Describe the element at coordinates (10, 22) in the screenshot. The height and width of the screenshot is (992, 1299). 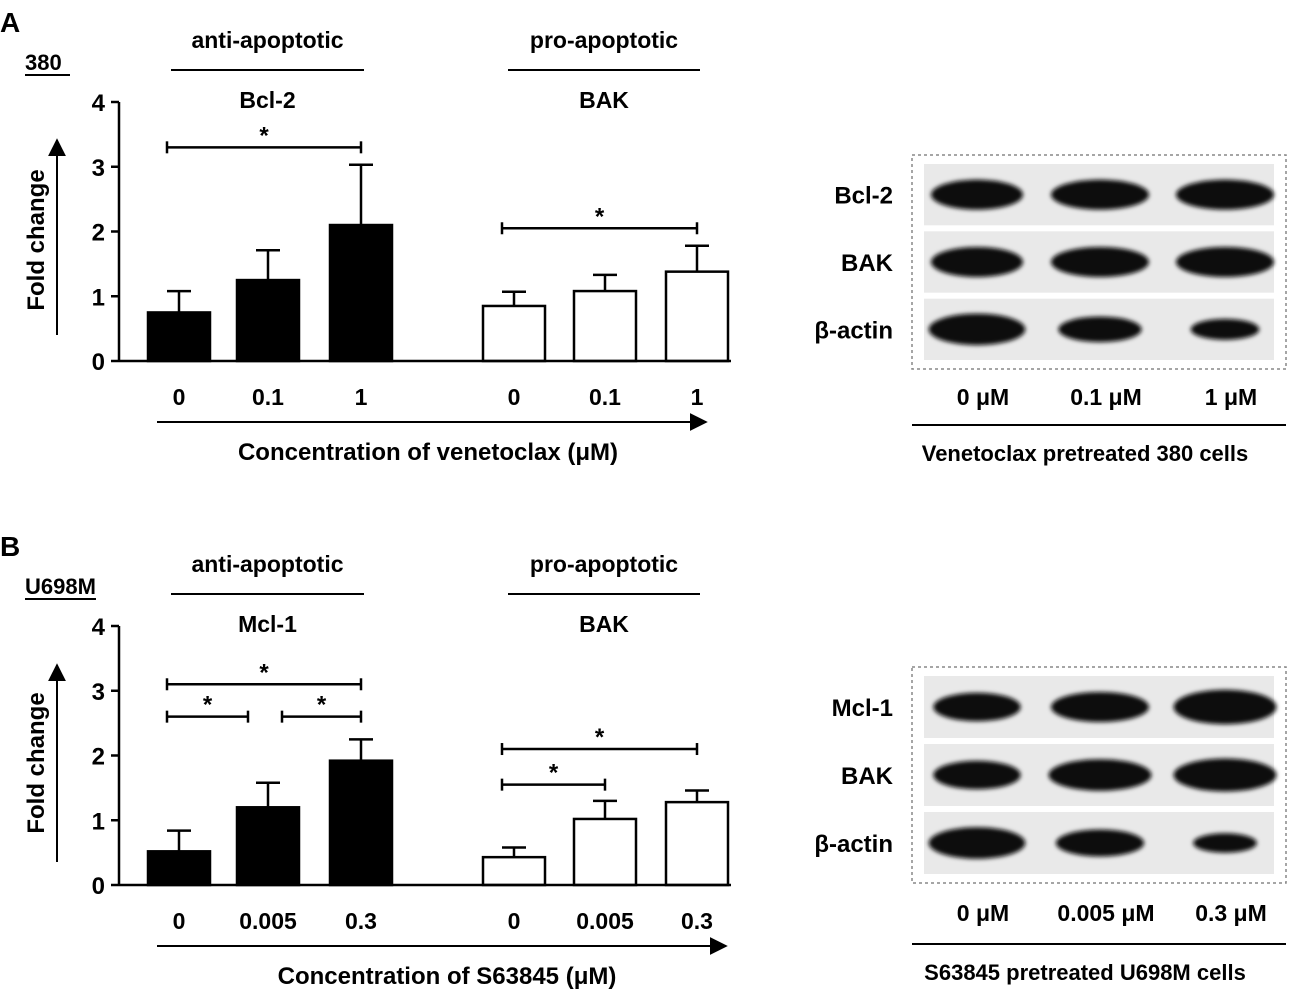
I see `panel-letter: A` at that location.